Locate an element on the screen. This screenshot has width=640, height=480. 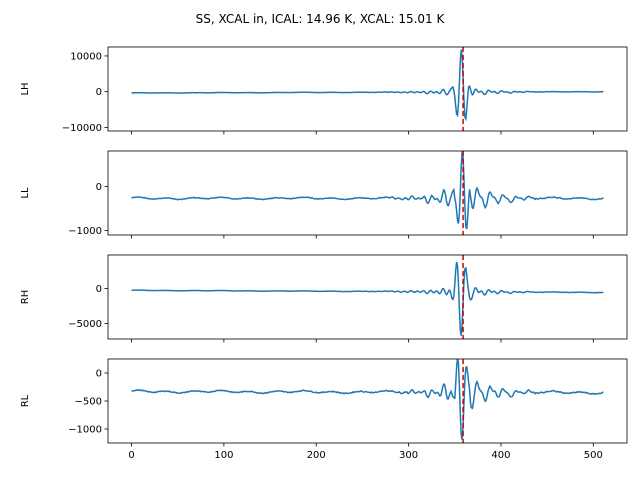
x-tick-label: 500 is located at coordinates (593, 455).